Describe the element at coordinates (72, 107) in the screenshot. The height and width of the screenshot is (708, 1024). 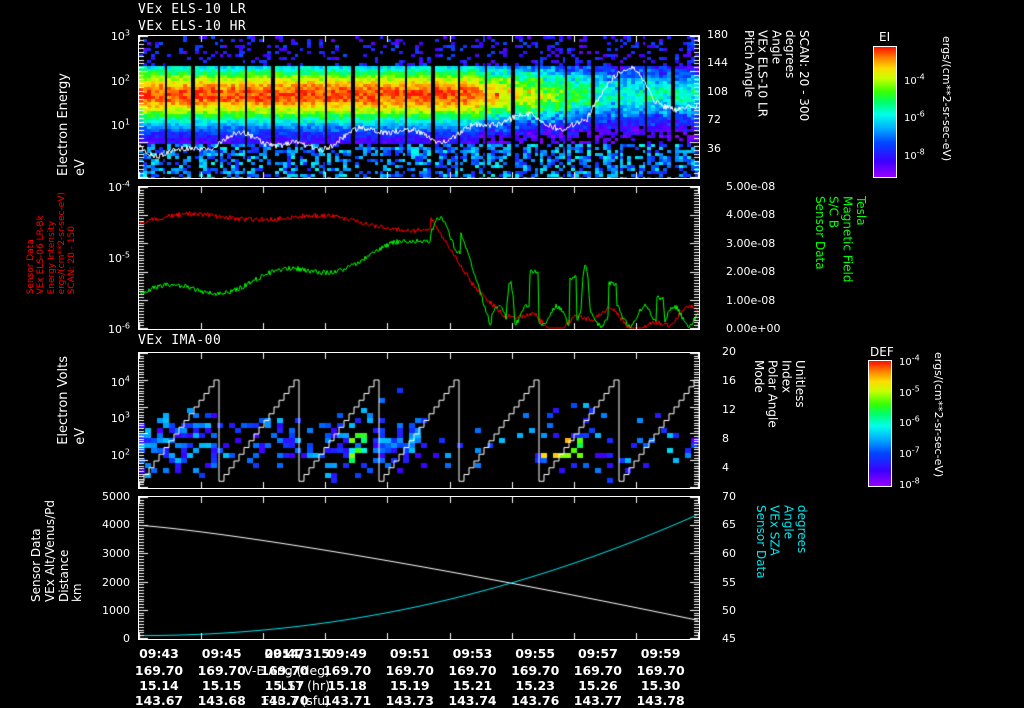
I see `panel1-left-axis-label: Electron Energy eV` at that location.